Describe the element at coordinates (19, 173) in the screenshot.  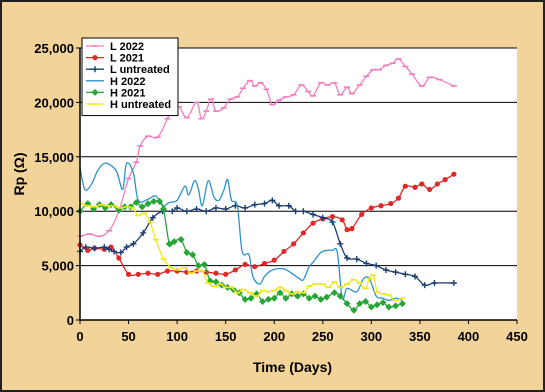
I see `y-axis-title: Rp (Ω)` at that location.